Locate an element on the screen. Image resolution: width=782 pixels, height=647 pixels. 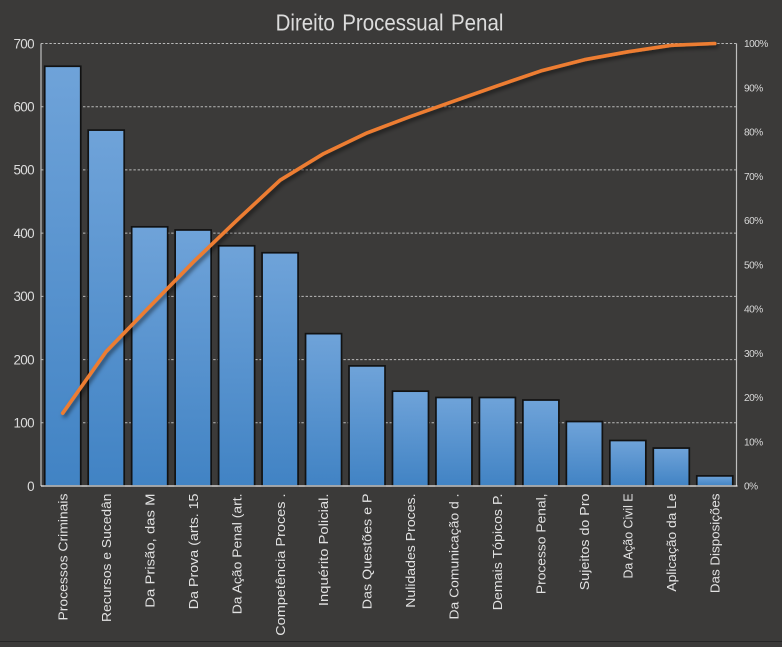
svg-text: Recursos e Sucedân is located at coordinates (106, 558).